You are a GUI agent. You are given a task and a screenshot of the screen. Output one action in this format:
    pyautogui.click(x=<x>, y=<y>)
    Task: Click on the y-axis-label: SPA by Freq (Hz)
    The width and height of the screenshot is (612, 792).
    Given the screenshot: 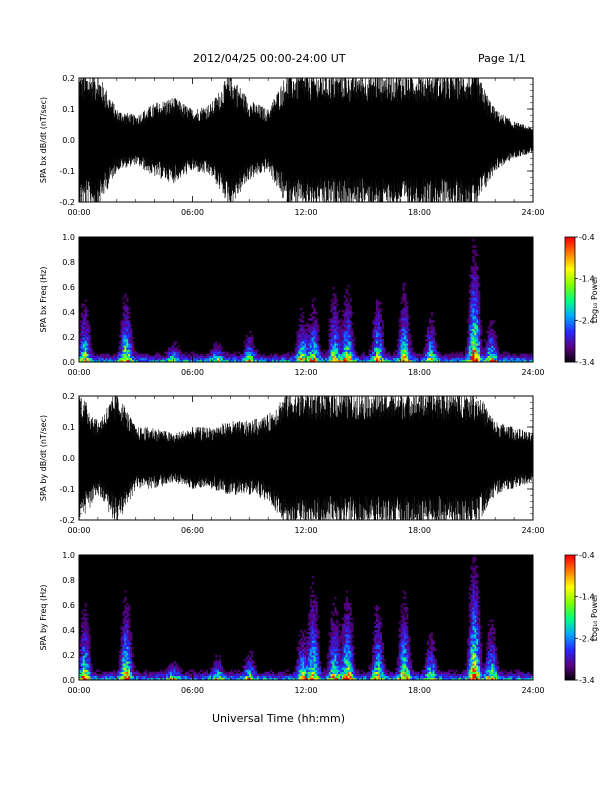 What is the action you would take?
    pyautogui.click(x=43, y=618)
    